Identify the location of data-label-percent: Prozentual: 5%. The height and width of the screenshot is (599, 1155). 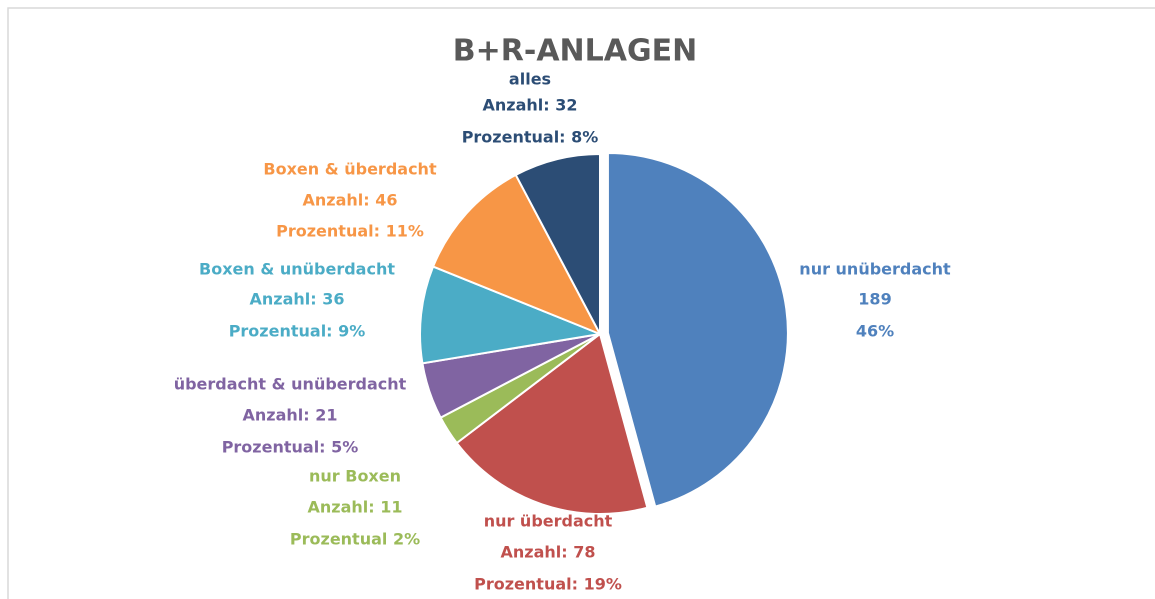
(290, 447).